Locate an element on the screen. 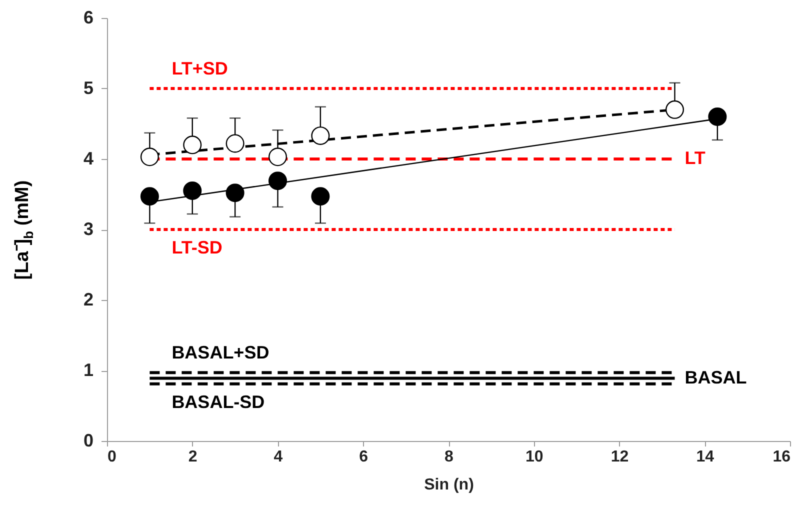  series-label: LT-SD is located at coordinates (197, 248).